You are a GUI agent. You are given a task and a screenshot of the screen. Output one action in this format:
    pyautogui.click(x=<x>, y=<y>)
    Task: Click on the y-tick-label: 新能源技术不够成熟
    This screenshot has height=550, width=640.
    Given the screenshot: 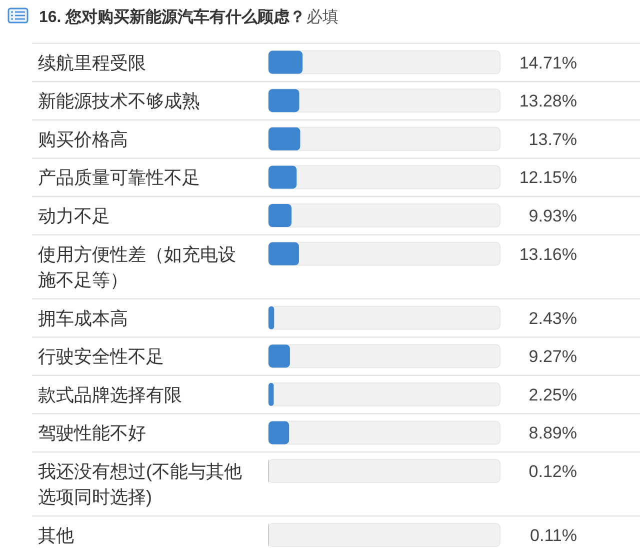 What is the action you would take?
    pyautogui.click(x=119, y=101)
    